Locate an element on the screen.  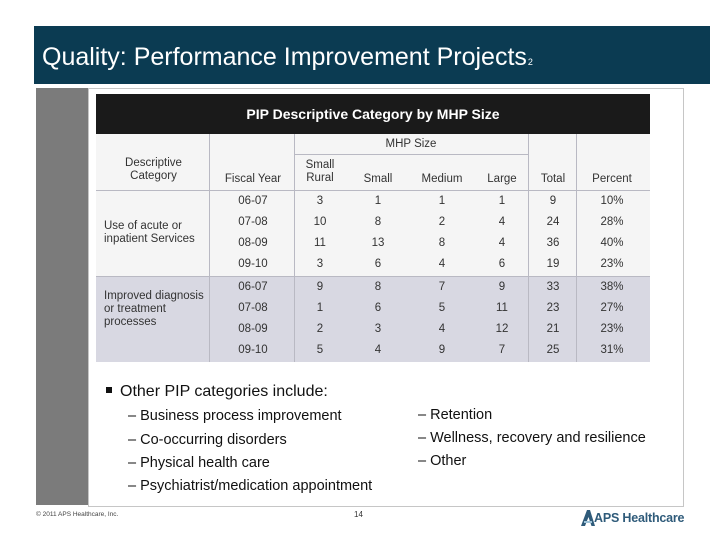
bullet-other-categories: Other PIP categories include: is located at coordinates (217, 392).